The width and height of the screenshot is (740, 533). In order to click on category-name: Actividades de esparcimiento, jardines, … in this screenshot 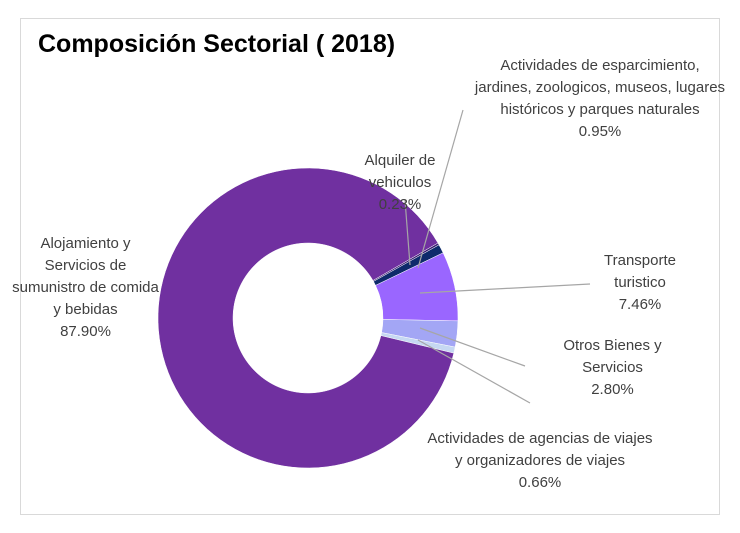, I will do `click(600, 87)`.